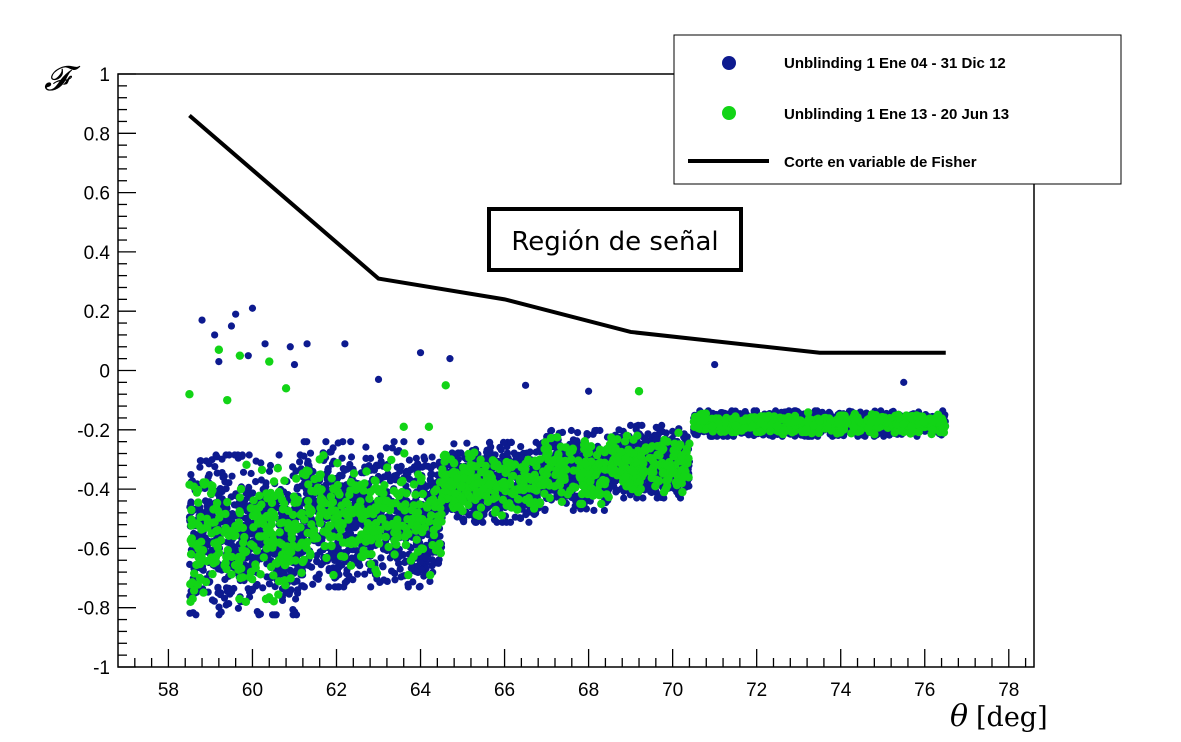 This screenshot has height=742, width=1181. I want to click on y-tick-label: 1, so click(104, 75).